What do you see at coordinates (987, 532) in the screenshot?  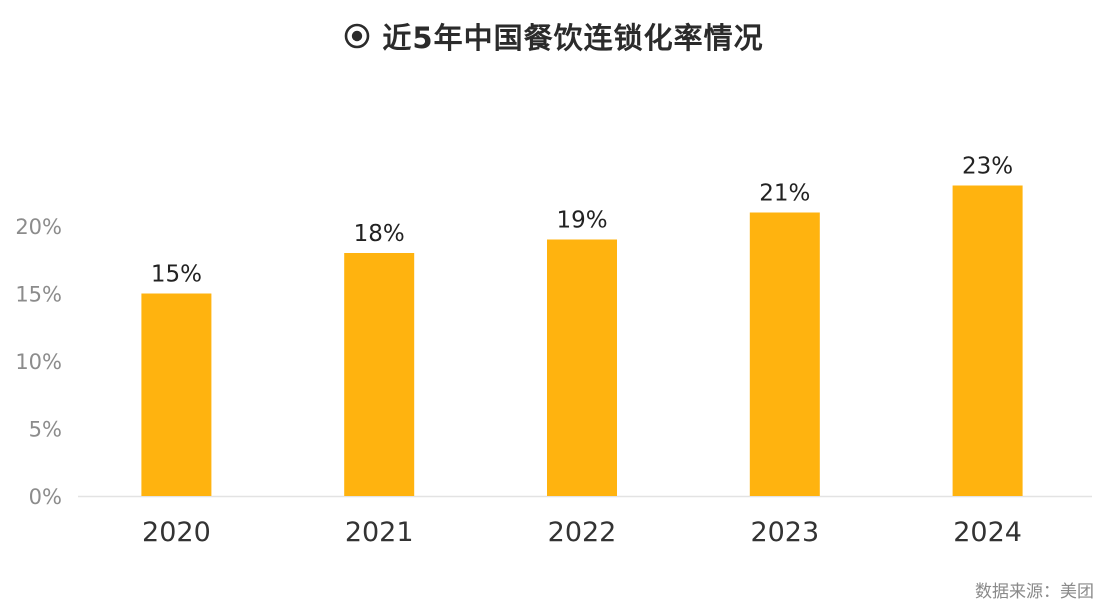 I see `x-tick-label: 2024` at bounding box center [987, 532].